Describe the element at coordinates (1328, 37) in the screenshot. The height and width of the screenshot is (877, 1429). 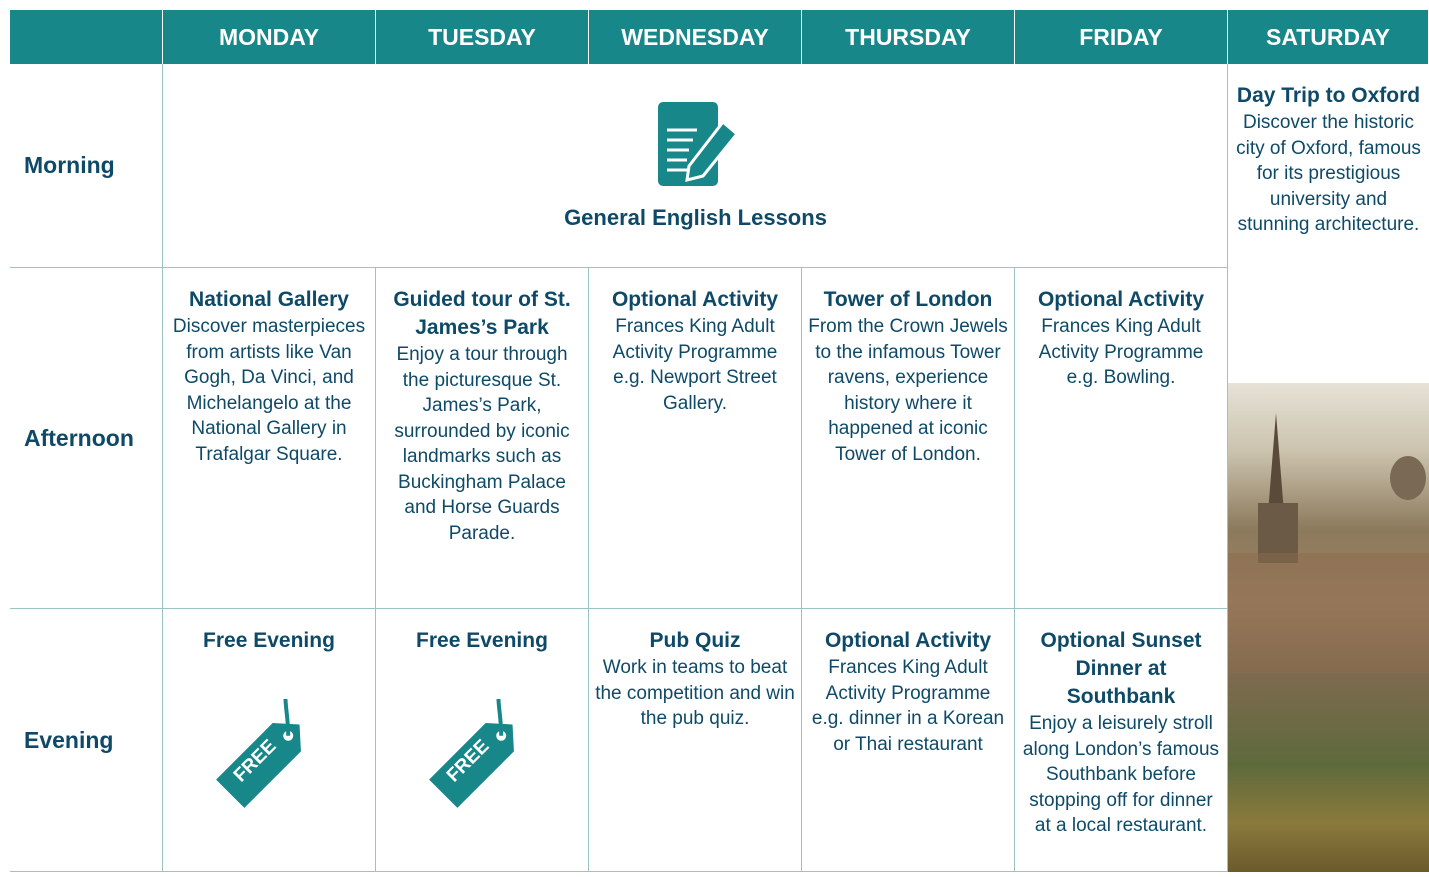
I see `day-header: SATURDAY` at that location.